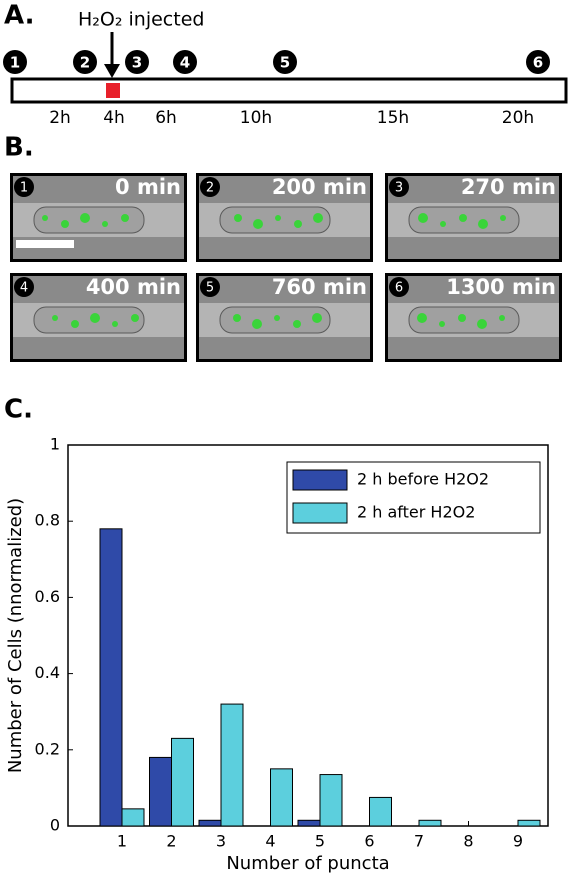  I want to click on y-axis-label: Number of Cells (nnormalized), so click(15, 635).